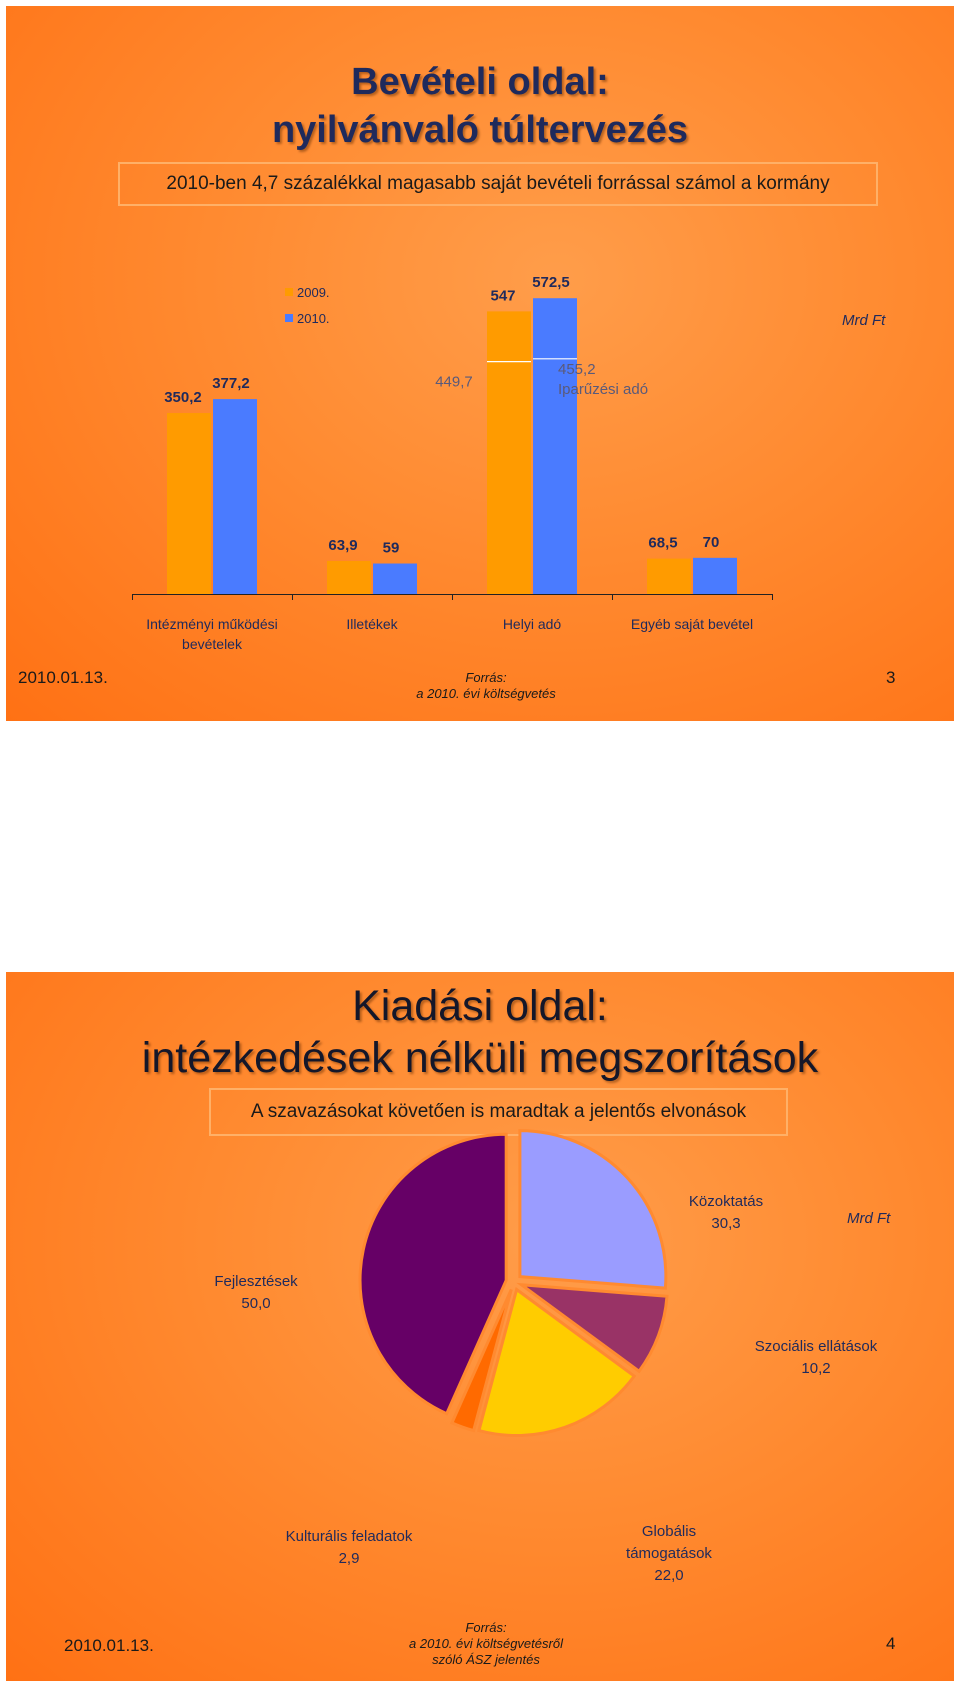  What do you see at coordinates (349, 1536) in the screenshot?
I see `slice-label: Kulturális feladatok` at bounding box center [349, 1536].